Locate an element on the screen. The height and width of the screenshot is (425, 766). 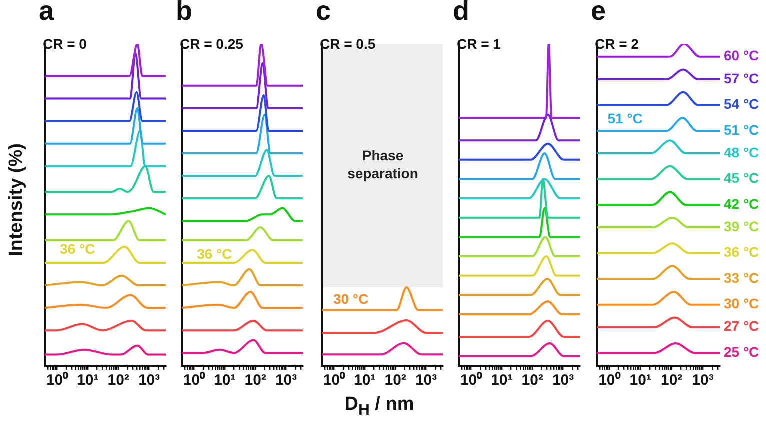
x-axis-title: D$_{H}$ / nm is located at coordinates (380, 407).